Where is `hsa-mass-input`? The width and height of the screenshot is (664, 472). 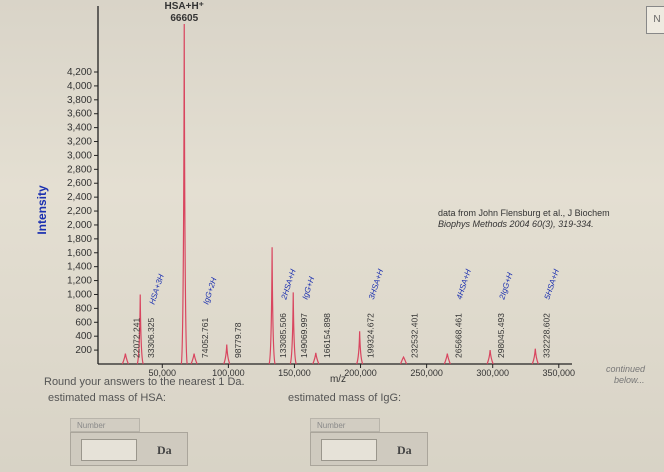 hsa-mass-input is located at coordinates (109, 450).